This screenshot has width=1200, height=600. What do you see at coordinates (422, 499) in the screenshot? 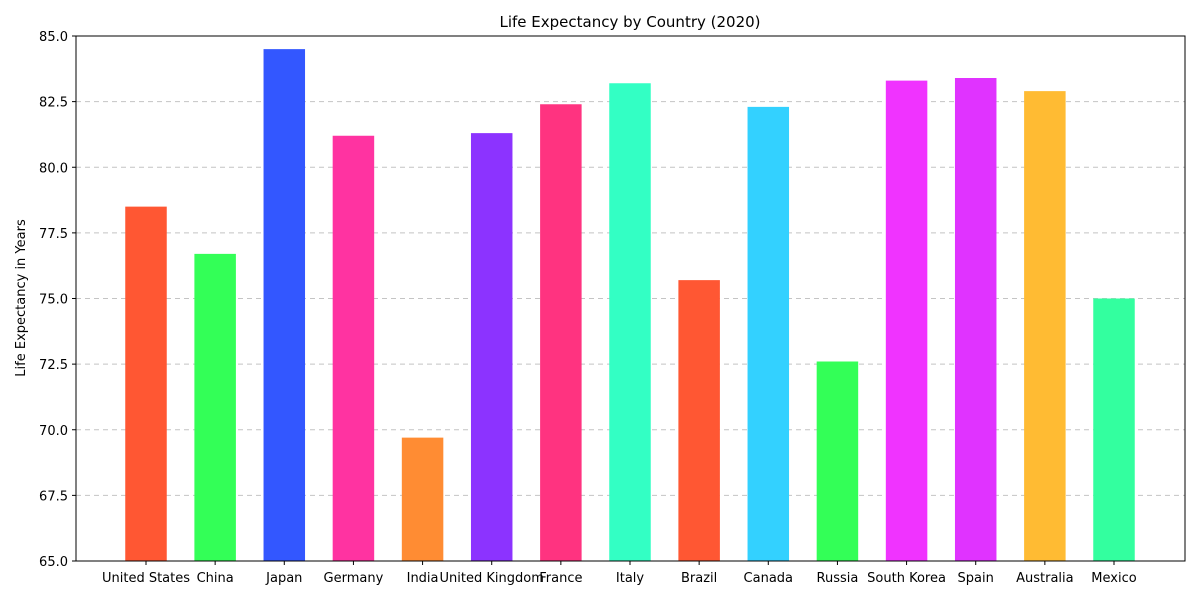
I see `bar-india` at bounding box center [422, 499].